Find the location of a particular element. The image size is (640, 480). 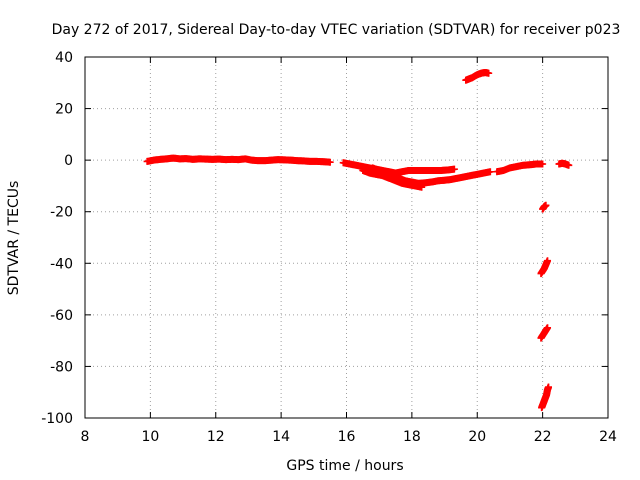

y-tick-label: -80 is located at coordinates (61, 367).